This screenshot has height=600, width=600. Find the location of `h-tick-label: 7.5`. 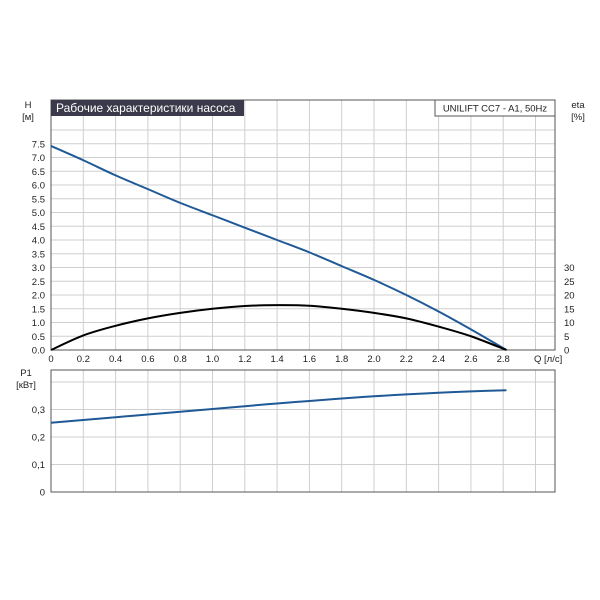

h-tick-label: 7.5 is located at coordinates (38, 144).